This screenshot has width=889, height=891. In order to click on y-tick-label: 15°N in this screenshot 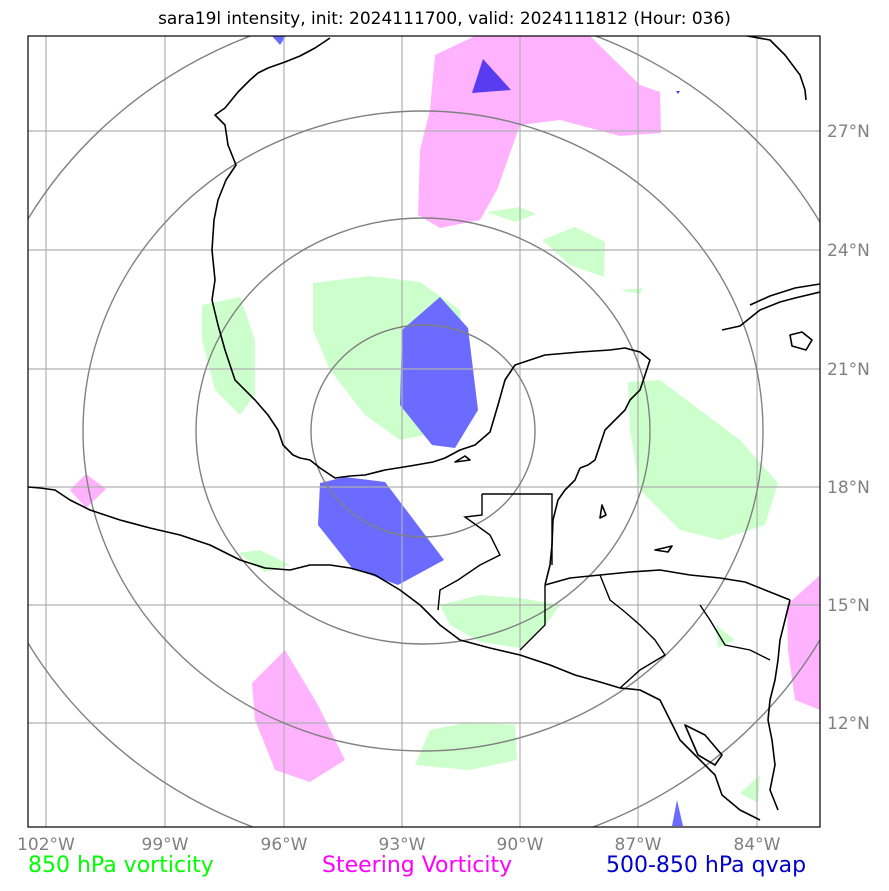, I will do `click(848, 606)`.